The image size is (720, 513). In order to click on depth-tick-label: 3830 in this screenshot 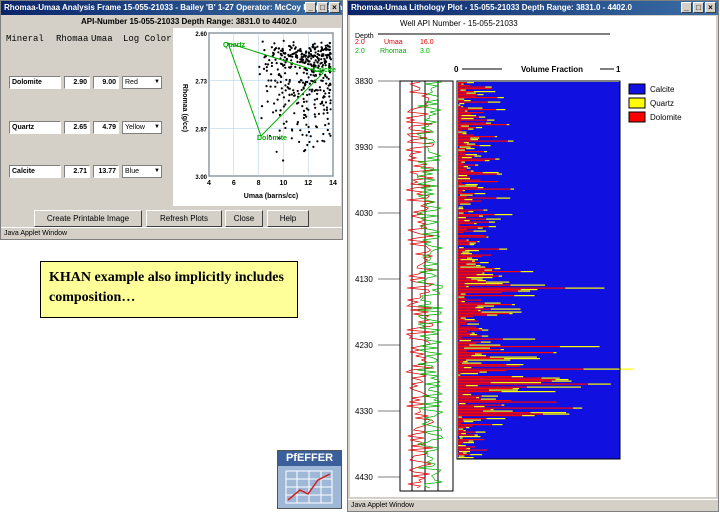, I will do `click(364, 81)`.